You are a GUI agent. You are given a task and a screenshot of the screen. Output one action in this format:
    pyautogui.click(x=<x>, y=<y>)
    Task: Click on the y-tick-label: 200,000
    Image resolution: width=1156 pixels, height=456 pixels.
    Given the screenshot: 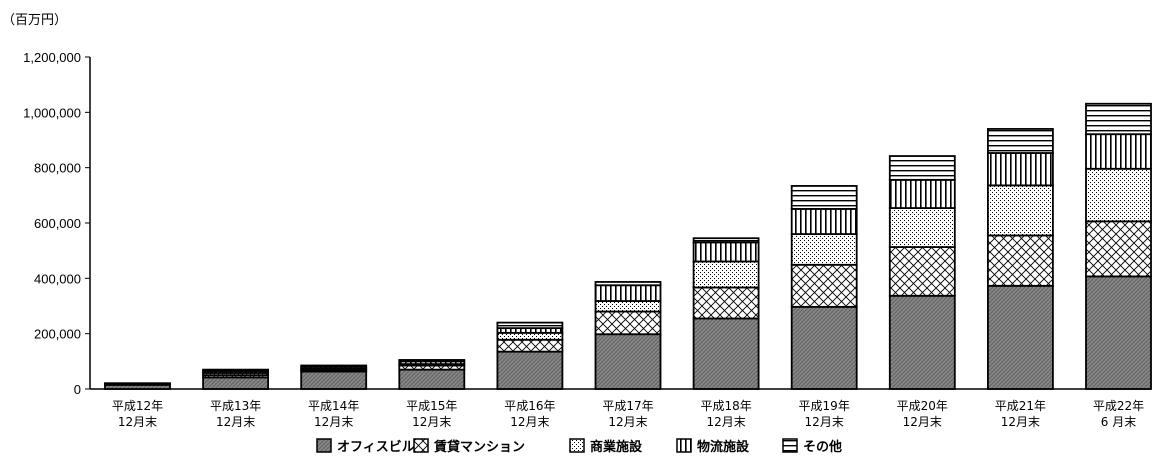 What is the action you would take?
    pyautogui.click(x=57, y=334)
    